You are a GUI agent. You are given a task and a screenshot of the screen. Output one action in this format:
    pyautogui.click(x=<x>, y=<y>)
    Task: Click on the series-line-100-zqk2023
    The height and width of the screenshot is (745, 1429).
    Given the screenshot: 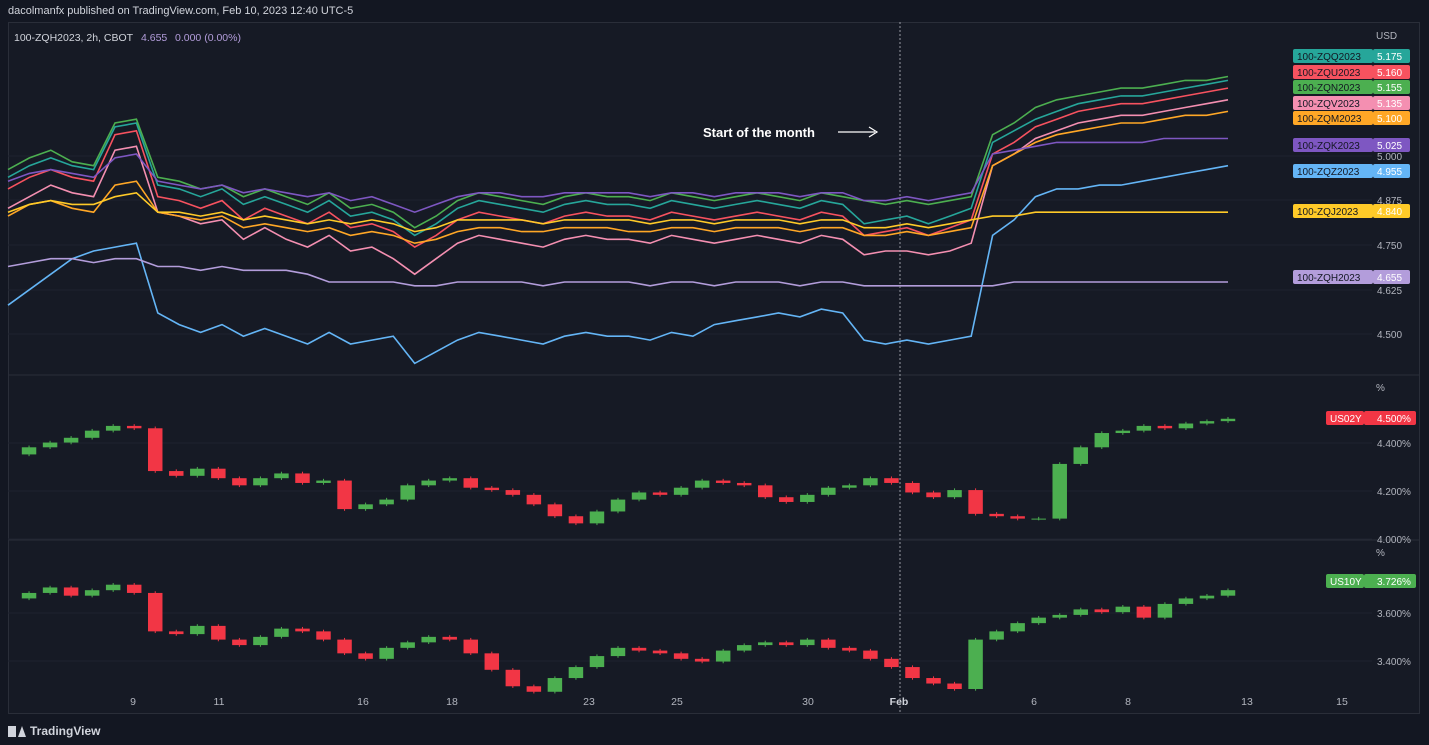 What is the action you would take?
    pyautogui.click(x=617, y=175)
    